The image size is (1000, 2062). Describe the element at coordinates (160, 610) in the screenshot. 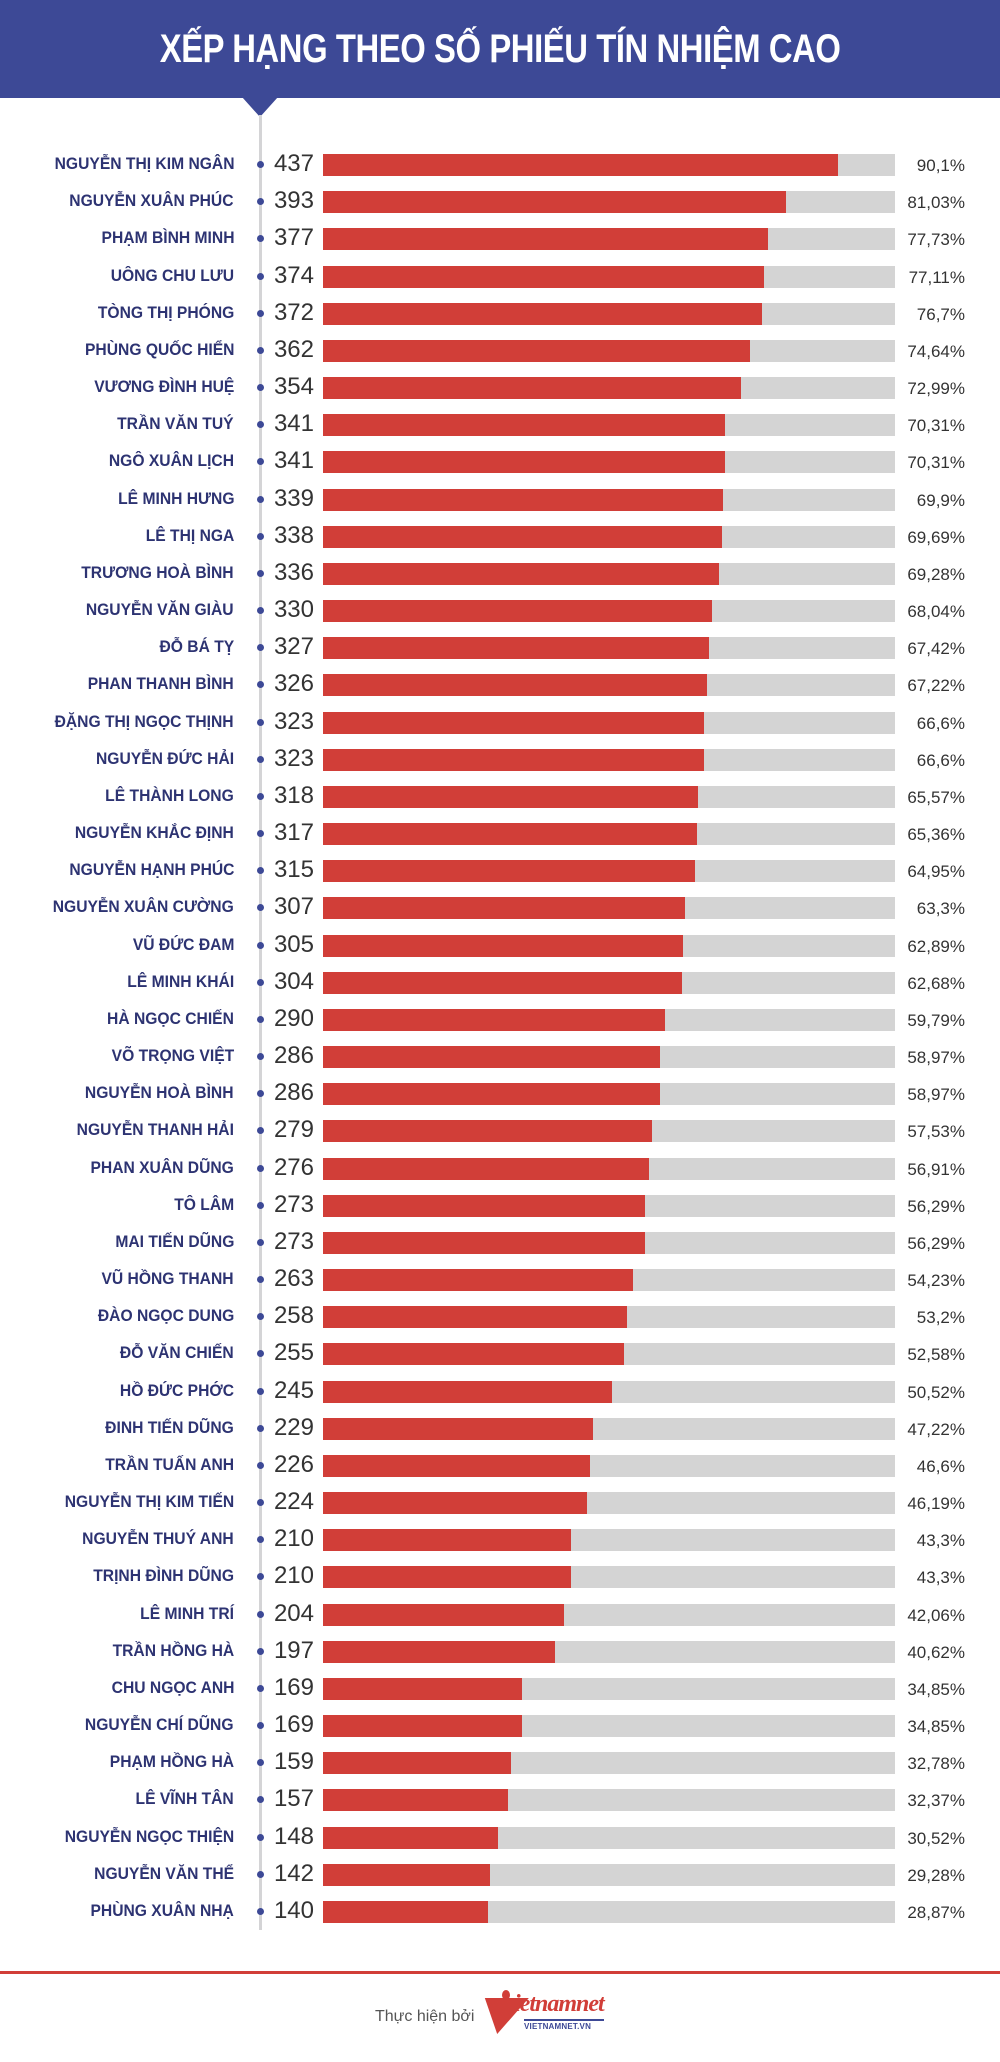

I see `category-label: NGUYỄN VĂN GIÀU` at that location.